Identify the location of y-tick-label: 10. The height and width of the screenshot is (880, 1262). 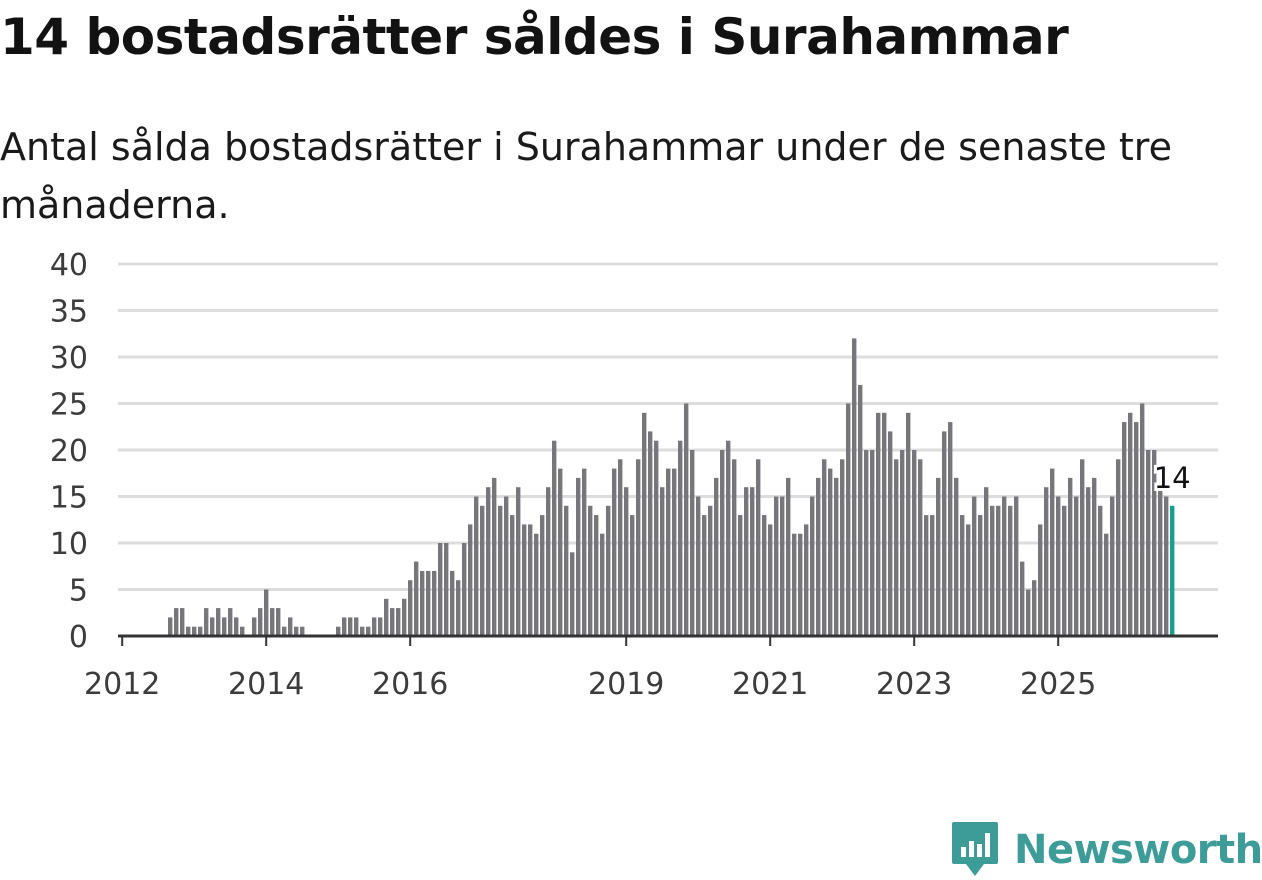
(69, 544).